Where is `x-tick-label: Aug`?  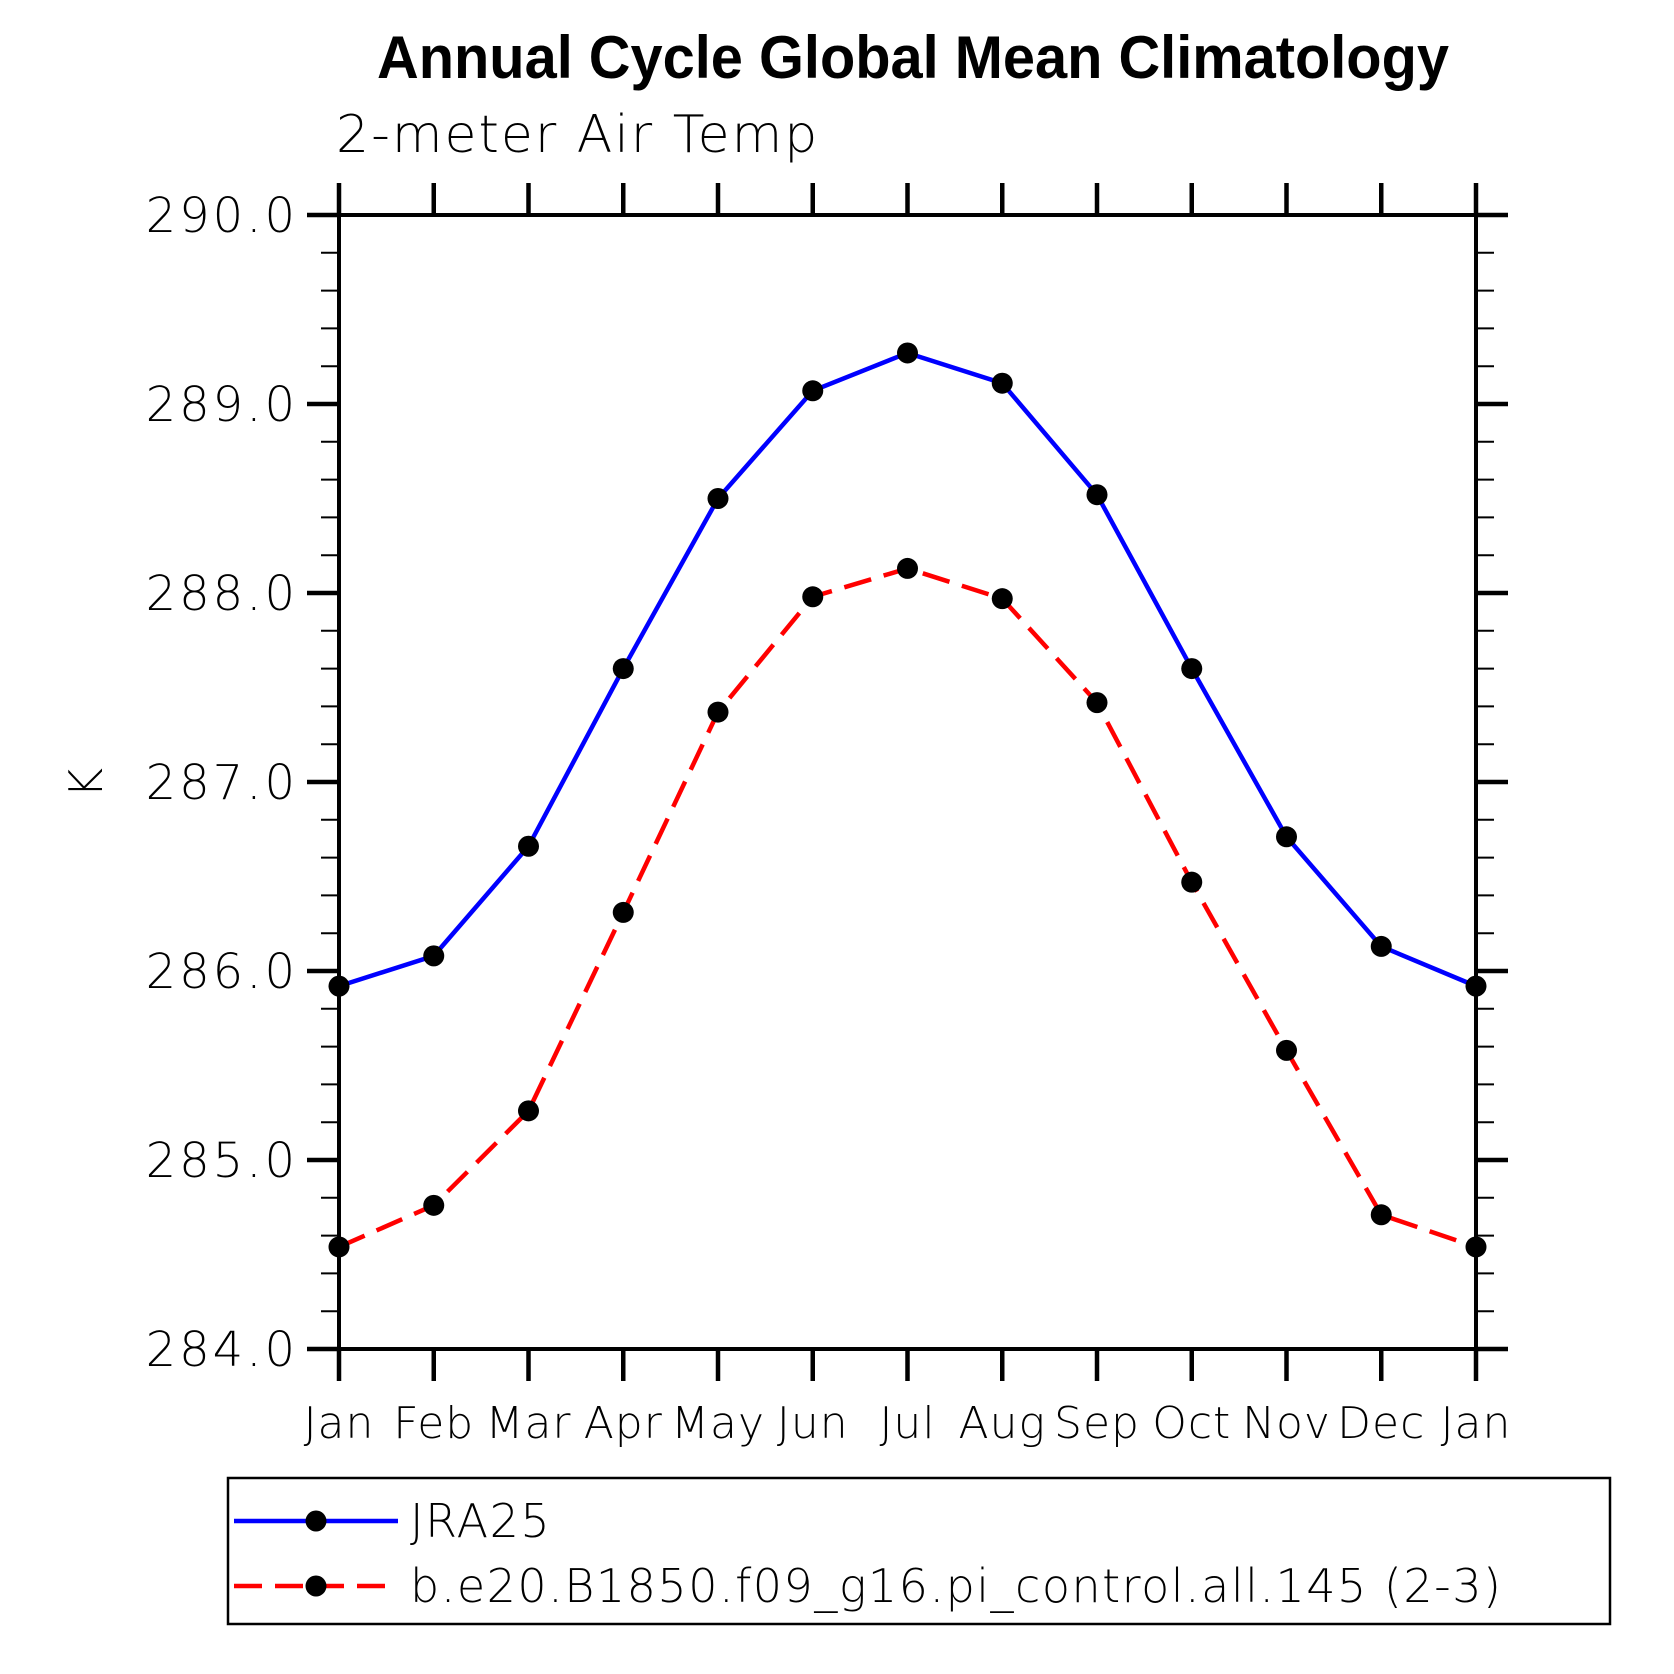
x-tick-label: Aug is located at coordinates (1002, 1423).